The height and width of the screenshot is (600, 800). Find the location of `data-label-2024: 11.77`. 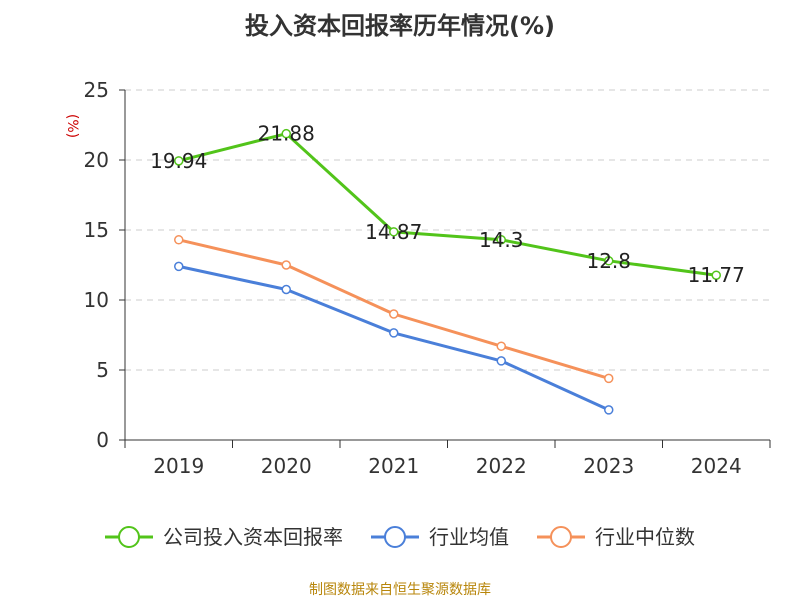

data-label-2024: 11.77 is located at coordinates (716, 275).